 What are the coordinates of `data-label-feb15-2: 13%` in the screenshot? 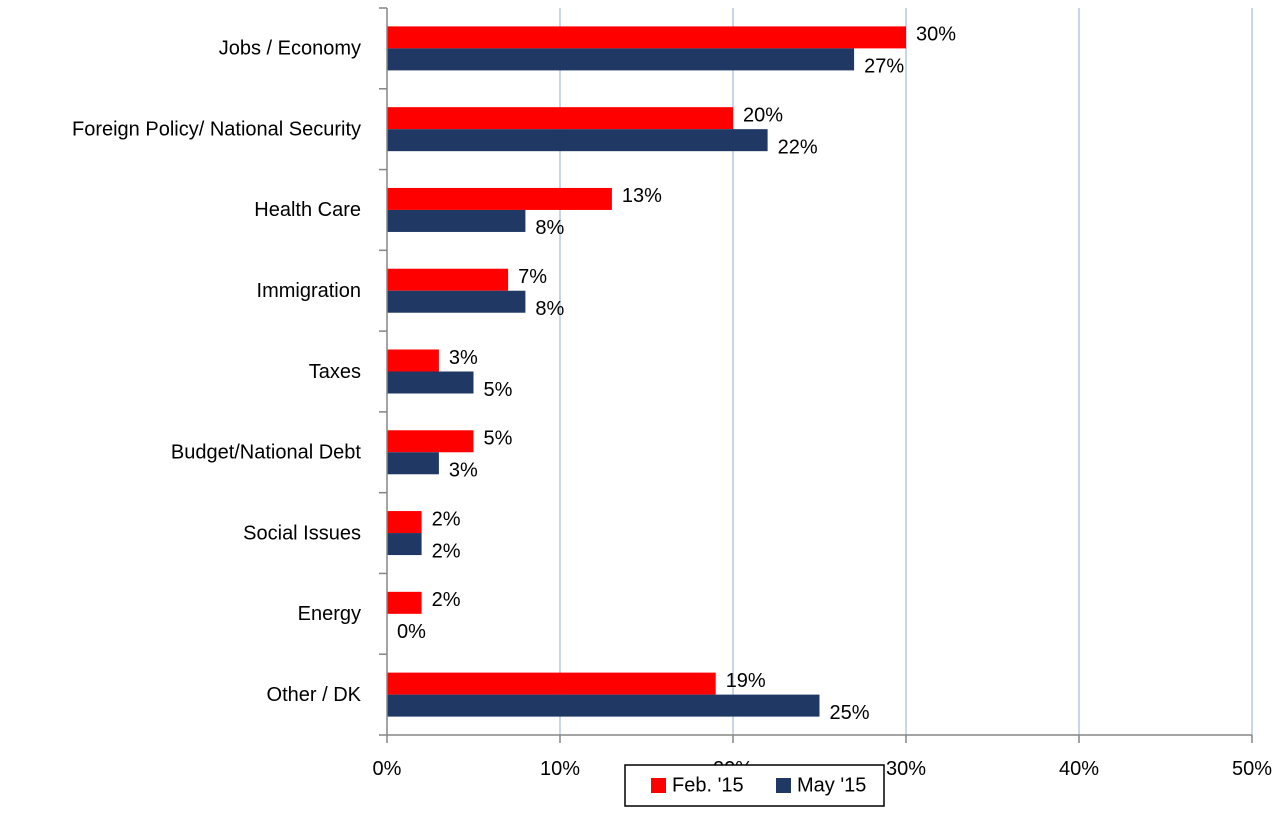 It's located at (642, 196).